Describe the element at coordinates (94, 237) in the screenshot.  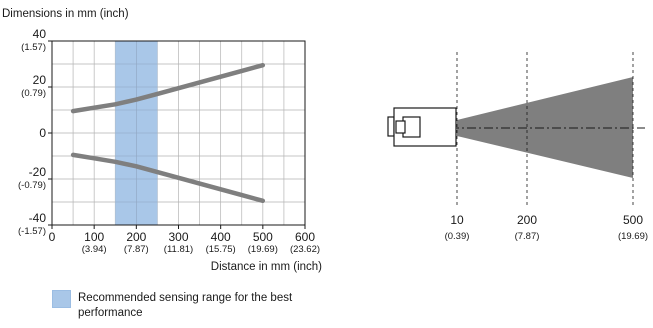
I see `x-tick-label-100: 100` at that location.